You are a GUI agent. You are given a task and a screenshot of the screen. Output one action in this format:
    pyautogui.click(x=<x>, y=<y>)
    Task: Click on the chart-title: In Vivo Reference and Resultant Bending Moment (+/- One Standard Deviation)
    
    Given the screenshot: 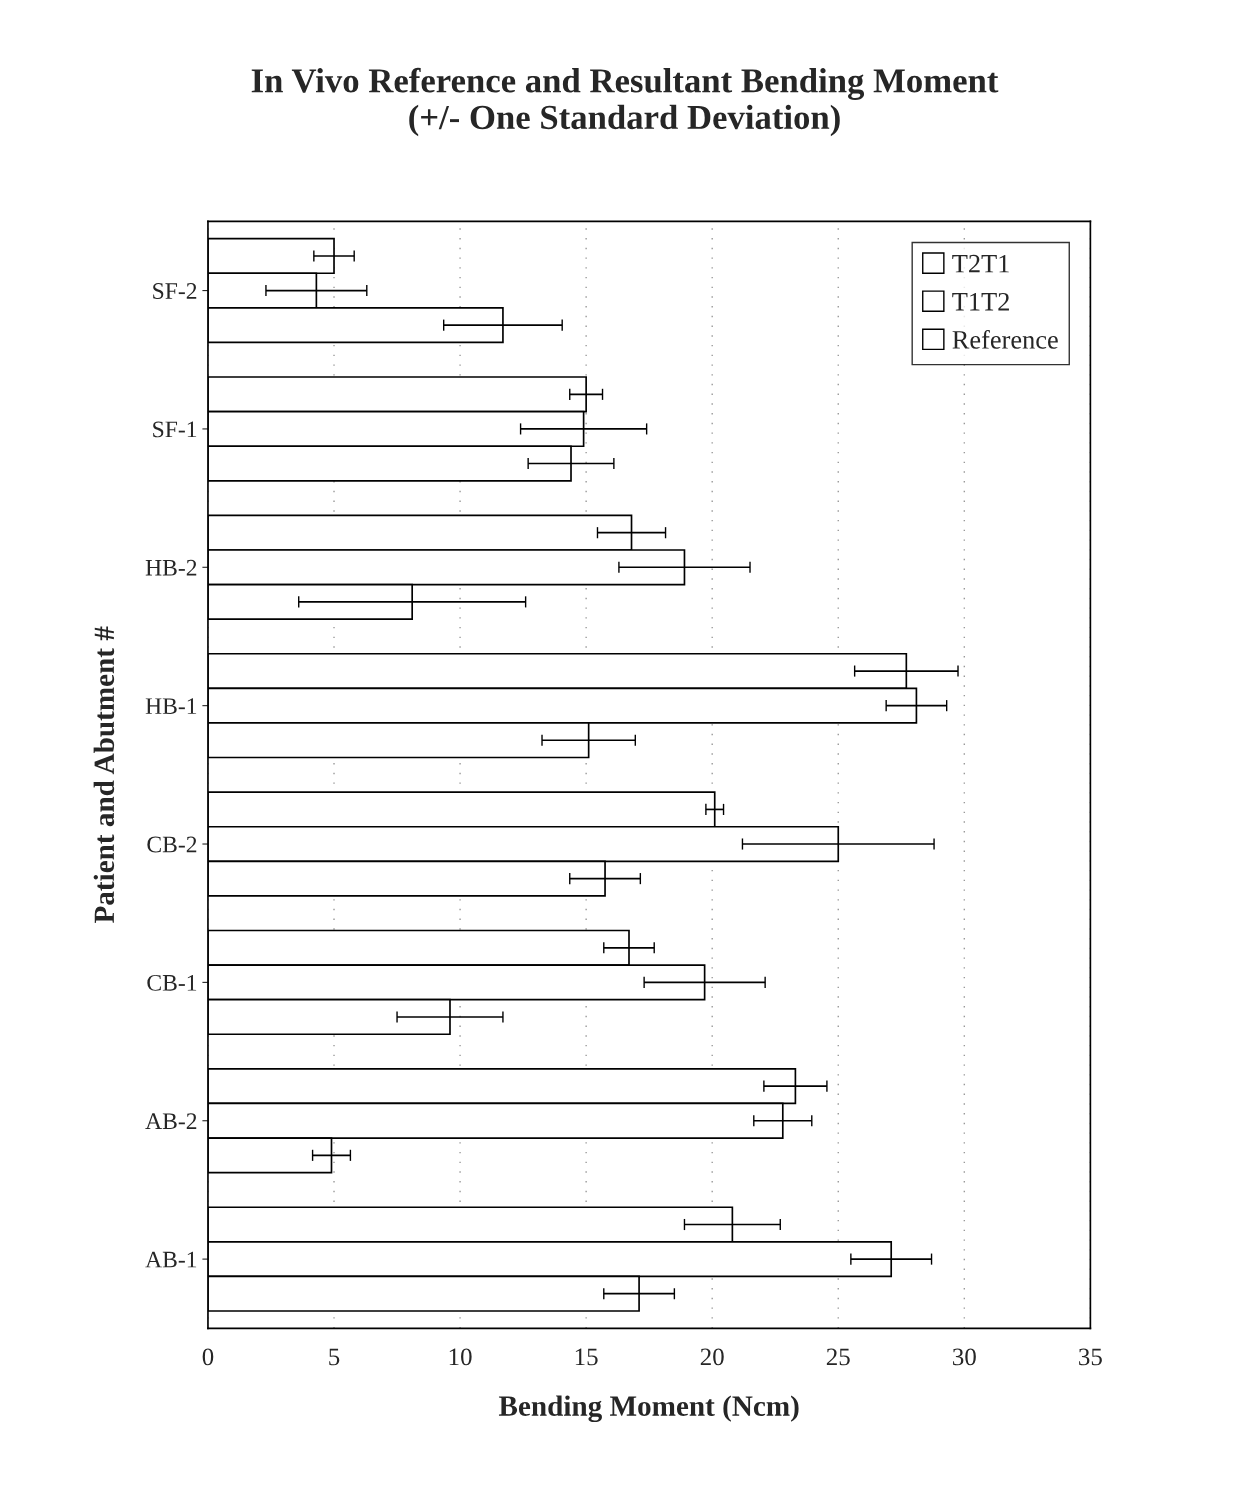 What is the action you would take?
    pyautogui.click(x=625, y=102)
    